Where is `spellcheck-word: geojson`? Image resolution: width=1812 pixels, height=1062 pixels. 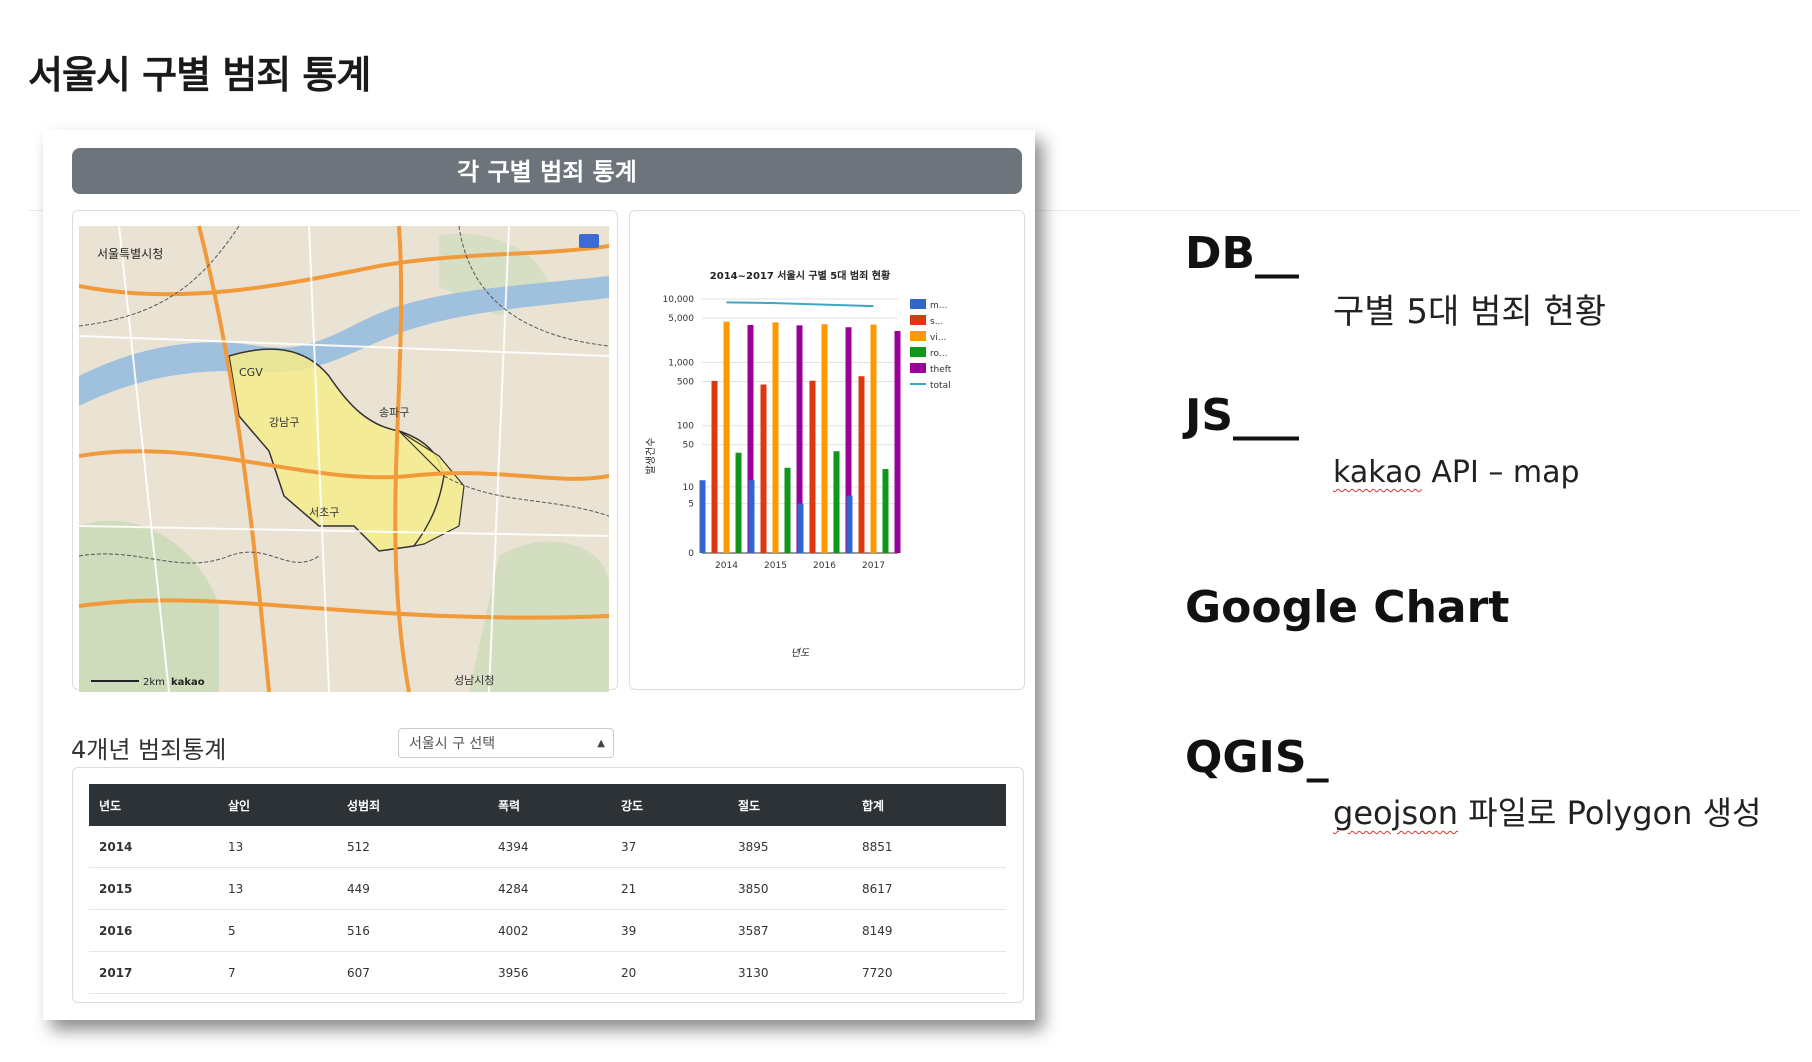 spellcheck-word: geojson is located at coordinates (1395, 813).